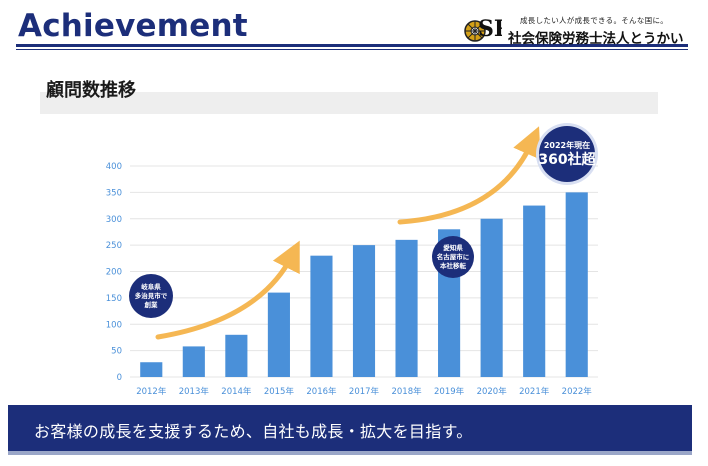 This screenshot has width=708, height=466. Describe the element at coordinates (119, 378) in the screenshot. I see `y-tick-label: 0` at that location.